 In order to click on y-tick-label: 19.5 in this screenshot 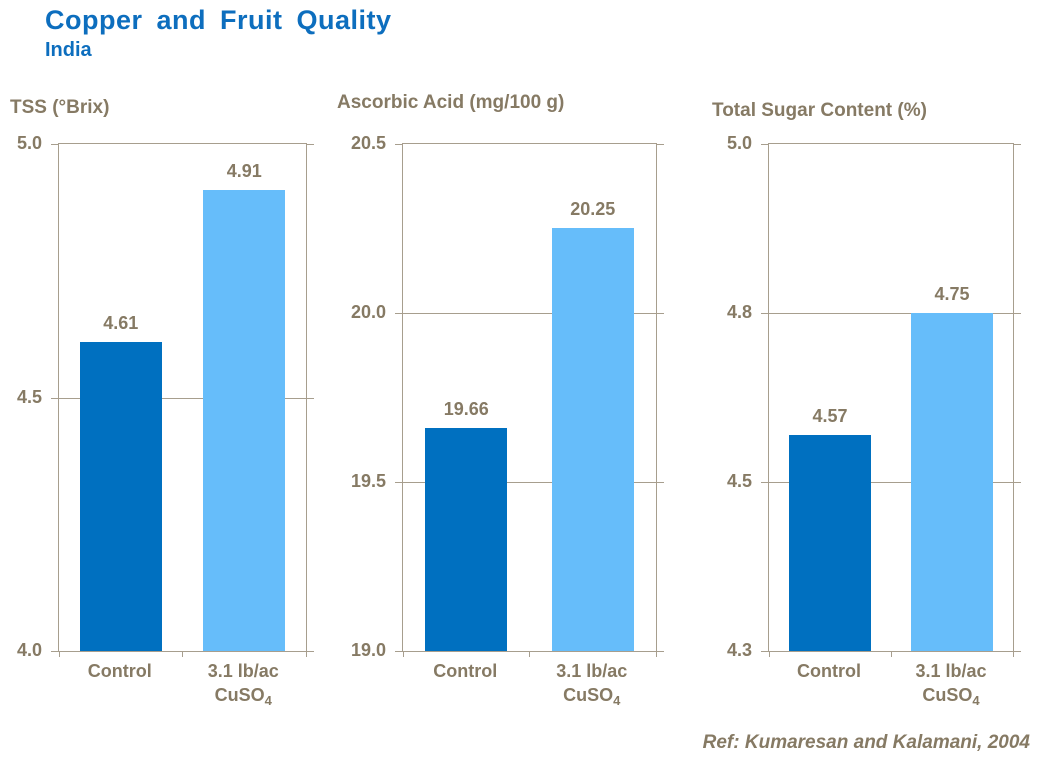, I will do `click(368, 481)`.